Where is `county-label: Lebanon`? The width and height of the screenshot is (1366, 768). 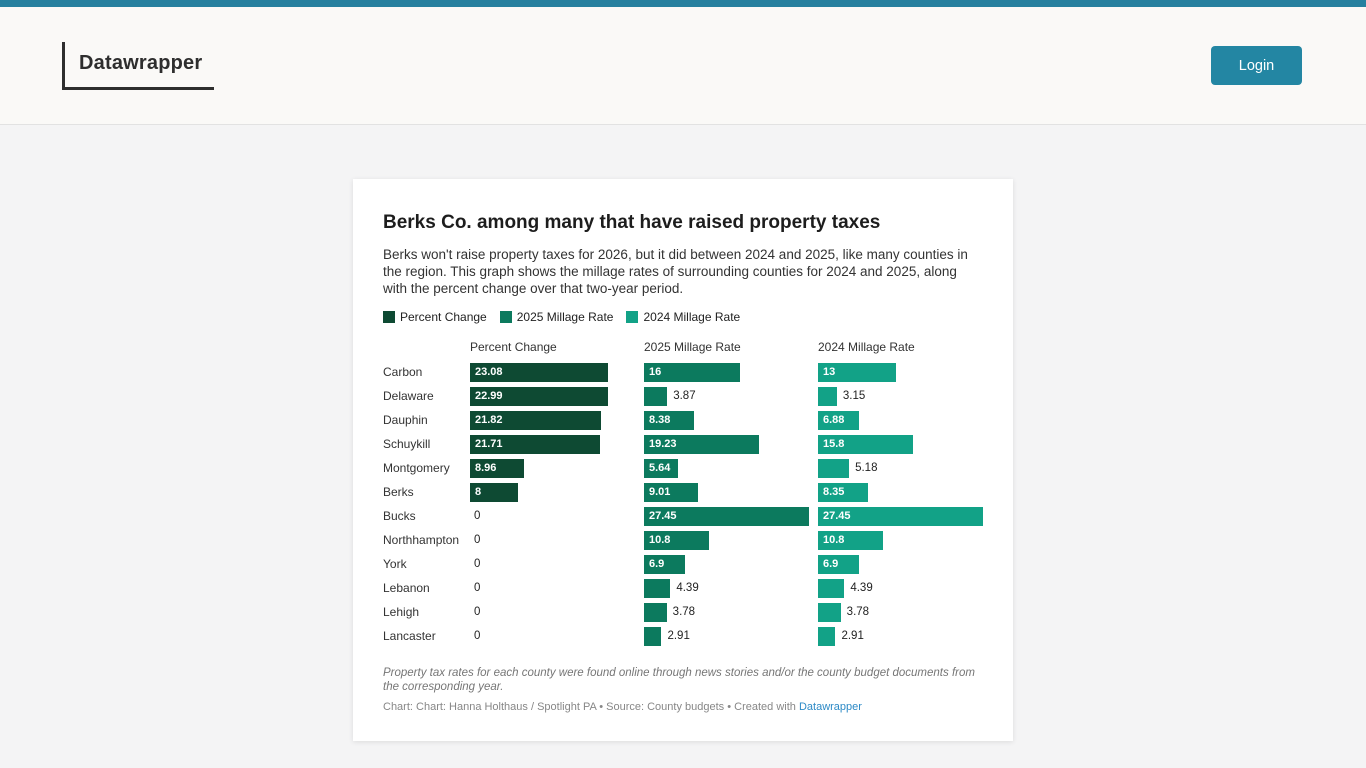 county-label: Lebanon is located at coordinates (406, 588).